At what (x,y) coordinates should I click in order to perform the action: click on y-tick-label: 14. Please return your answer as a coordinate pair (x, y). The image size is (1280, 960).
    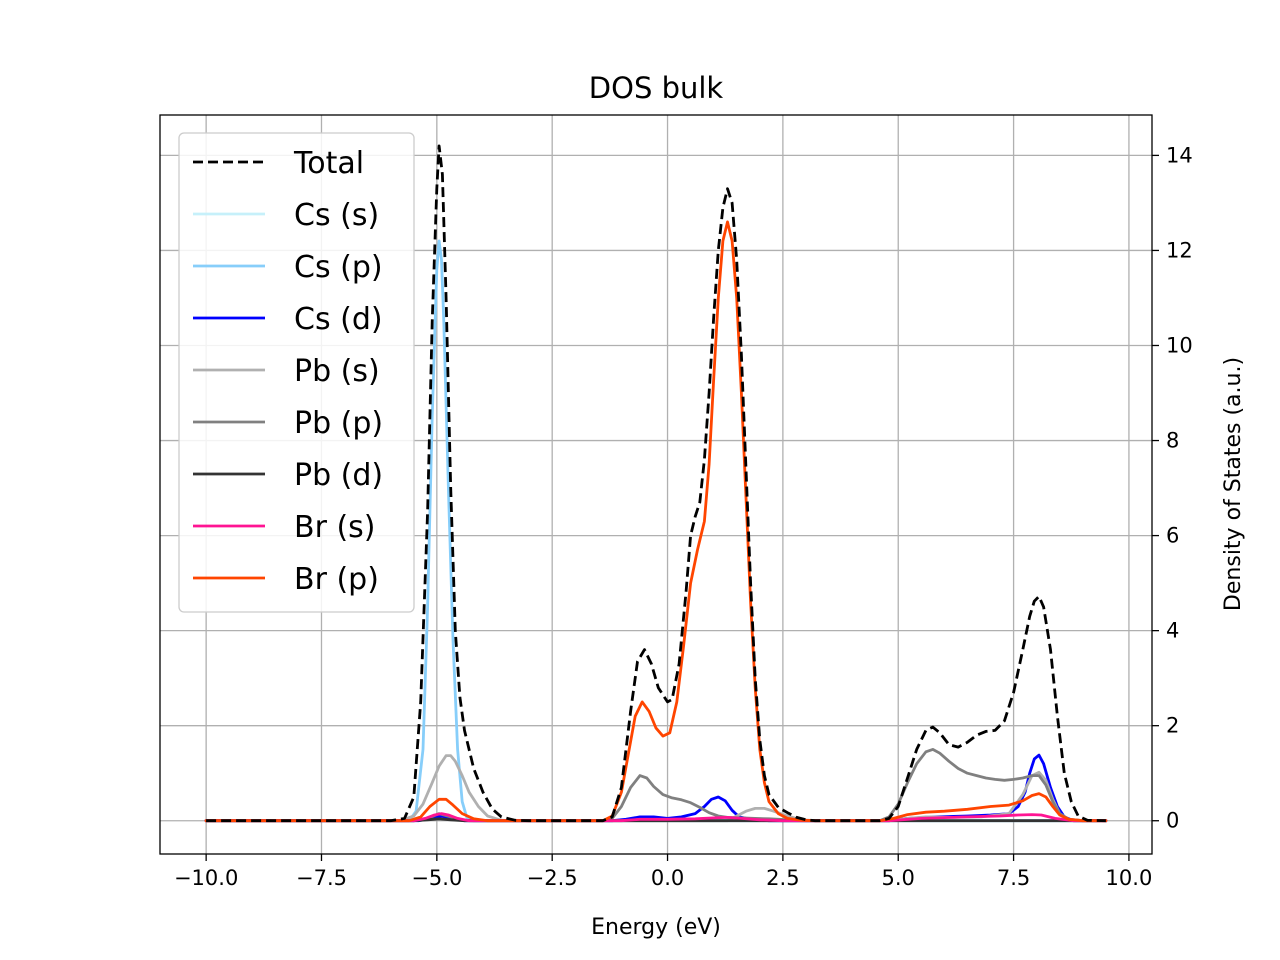
    Looking at the image, I should click on (1179, 155).